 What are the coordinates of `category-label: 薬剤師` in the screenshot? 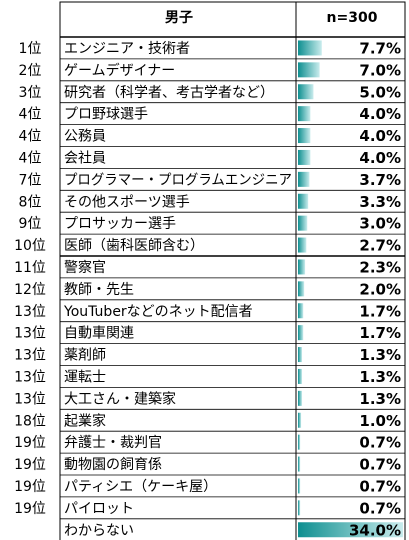 It's located at (85, 356).